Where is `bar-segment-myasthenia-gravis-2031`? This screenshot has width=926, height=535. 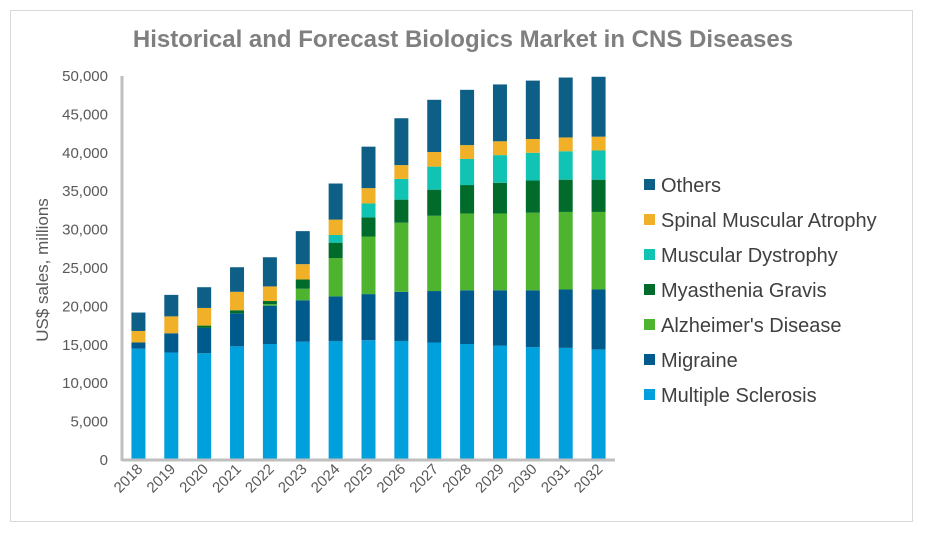
bar-segment-myasthenia-gravis-2031 is located at coordinates (565, 195).